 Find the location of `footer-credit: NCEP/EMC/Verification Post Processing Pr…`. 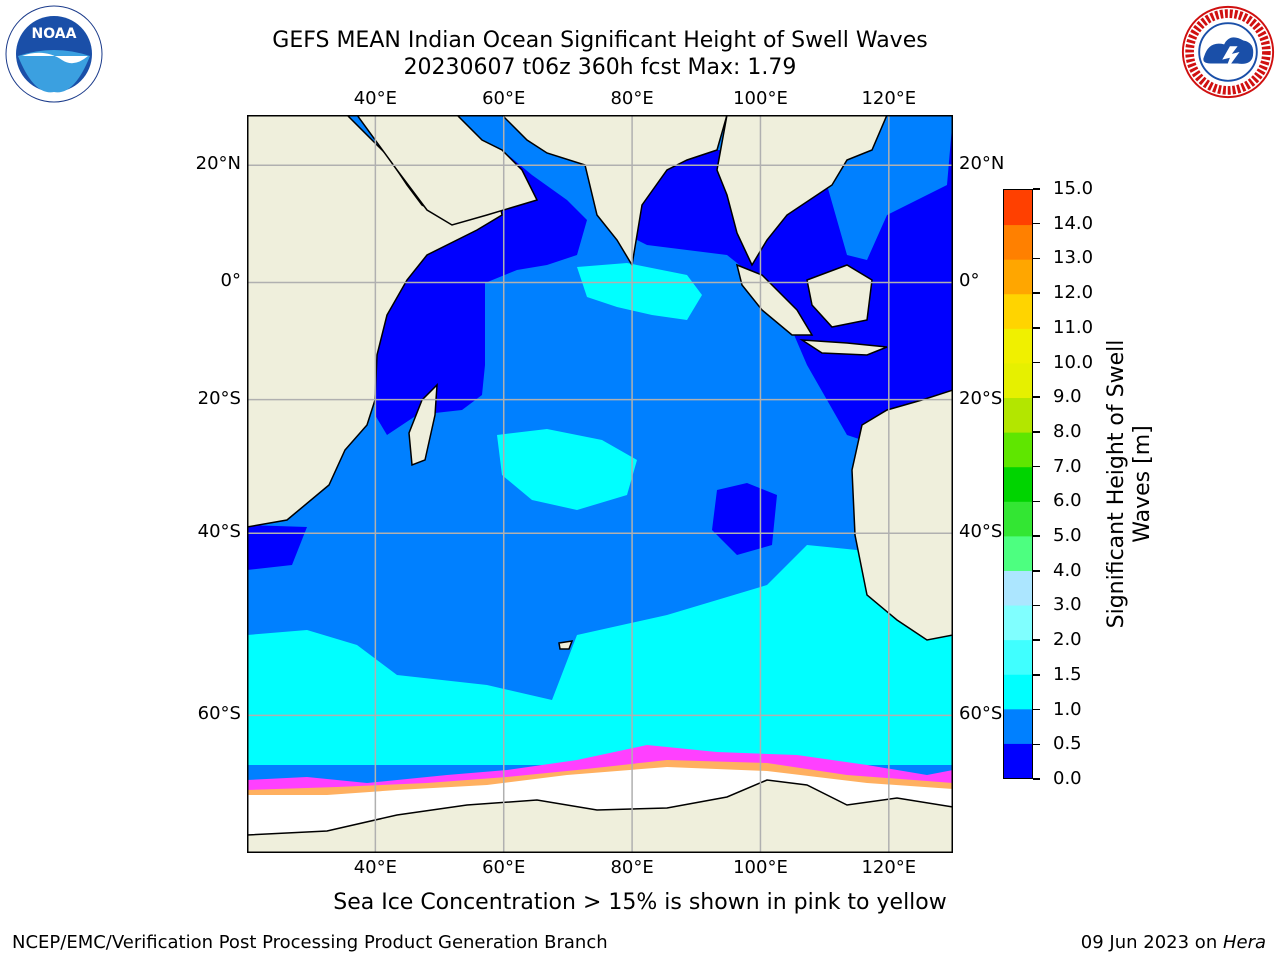

footer-credit: NCEP/EMC/Verification Post Processing Pr… is located at coordinates (310, 942).